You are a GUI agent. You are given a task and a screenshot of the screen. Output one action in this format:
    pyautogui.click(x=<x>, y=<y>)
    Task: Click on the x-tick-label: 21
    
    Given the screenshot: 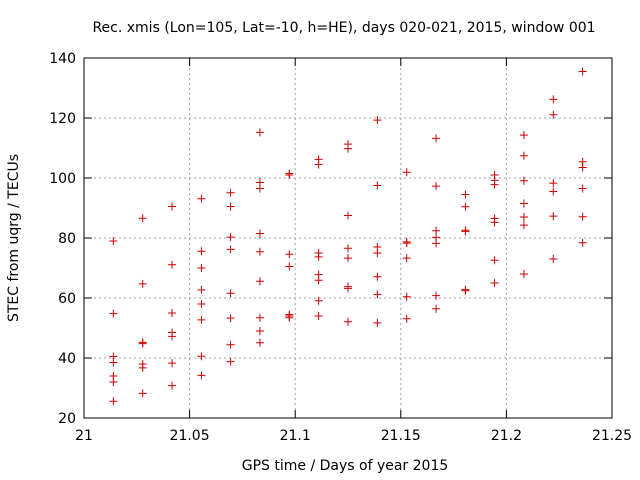 What is the action you would take?
    pyautogui.click(x=84, y=436)
    